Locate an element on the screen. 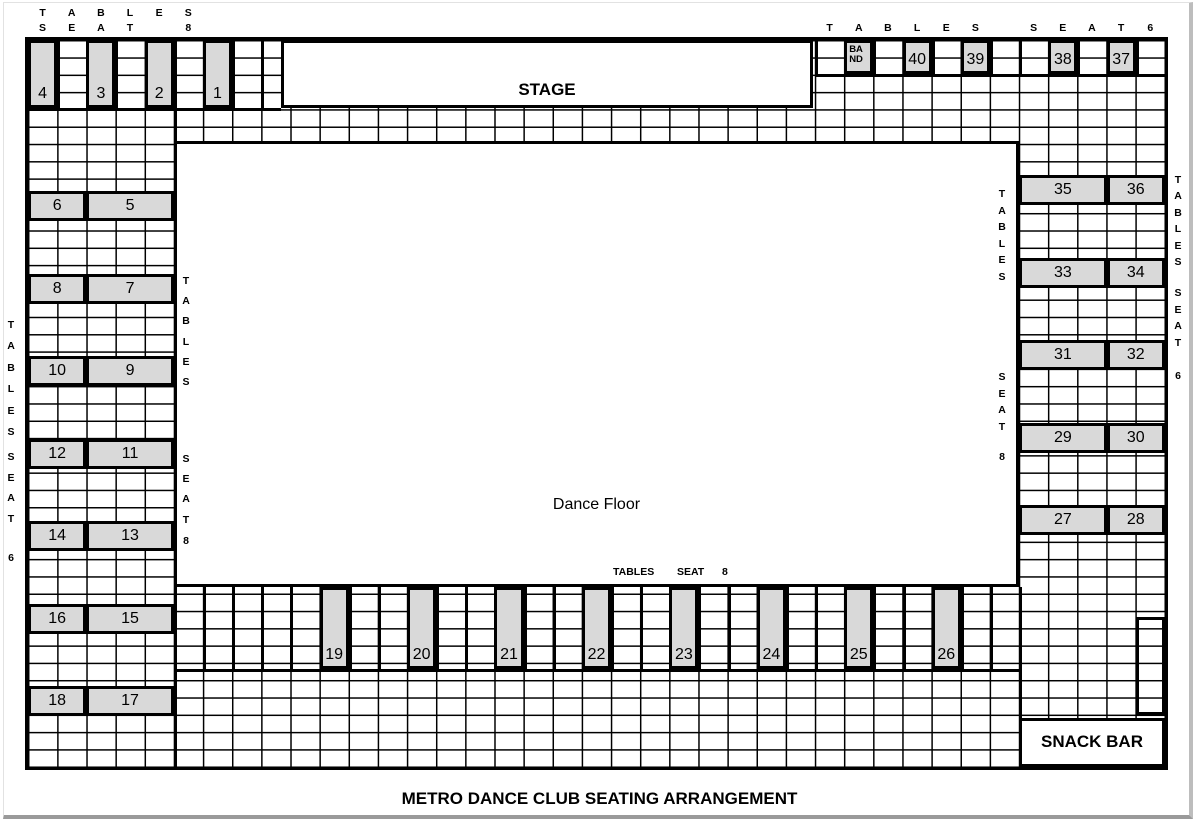 The width and height of the screenshot is (1199, 824). stage-area: STAGE is located at coordinates (547, 74).